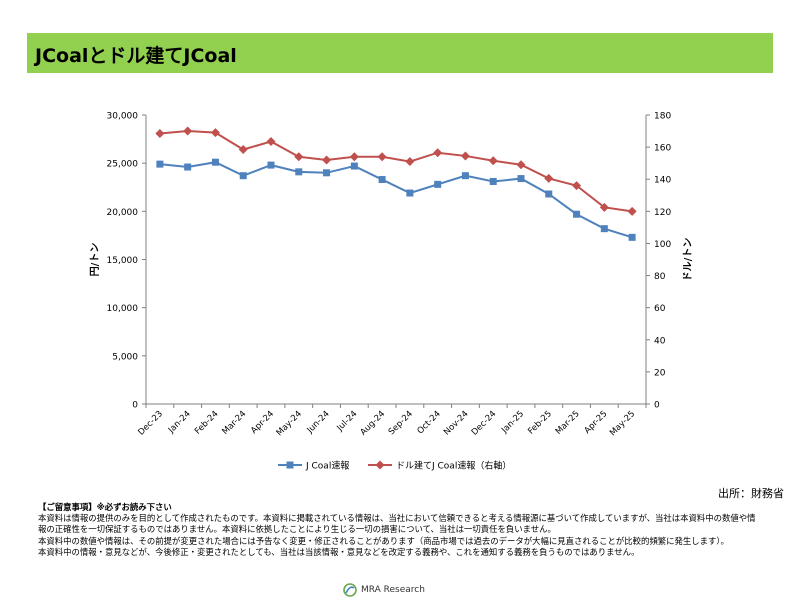 The width and height of the screenshot is (800, 600). What do you see at coordinates (512, 422) in the screenshot?
I see `x-tick-label: Jan-25` at bounding box center [512, 422].